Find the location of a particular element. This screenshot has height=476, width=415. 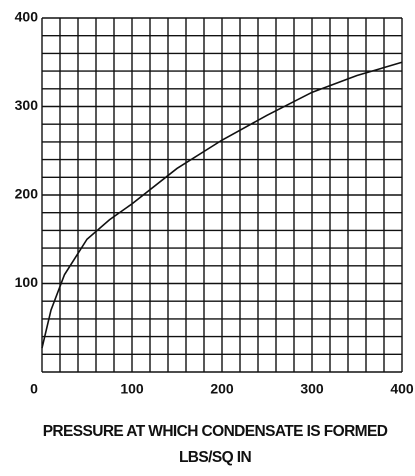

x-tick-label: 0 is located at coordinates (34, 389).